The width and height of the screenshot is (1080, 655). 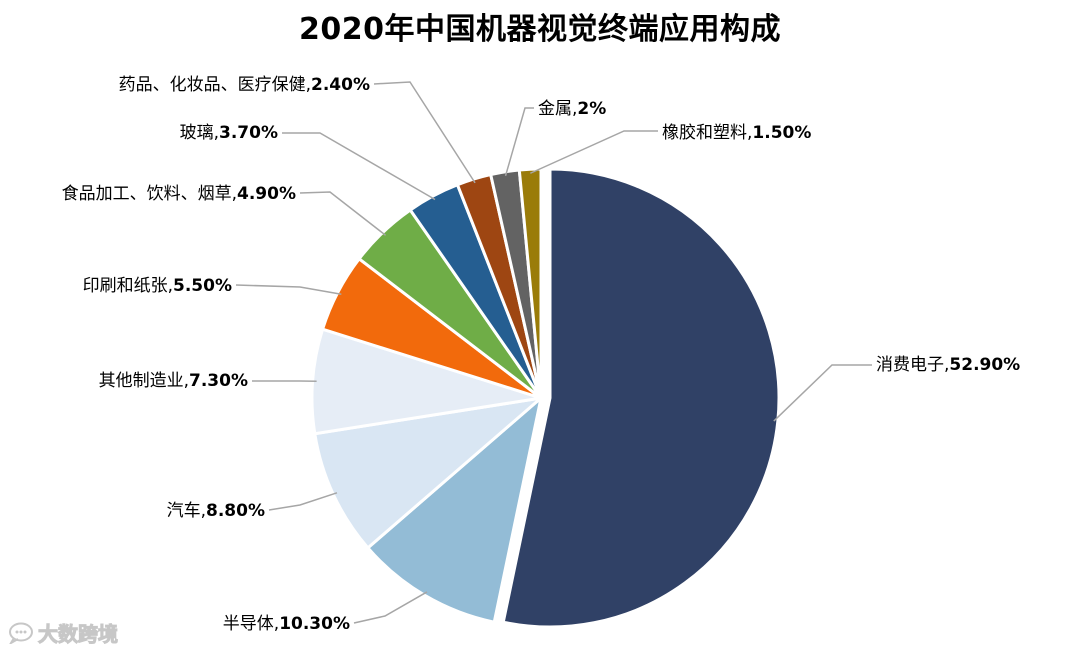 I want to click on data-label-2: 汽车,8.80%, so click(x=216, y=511).